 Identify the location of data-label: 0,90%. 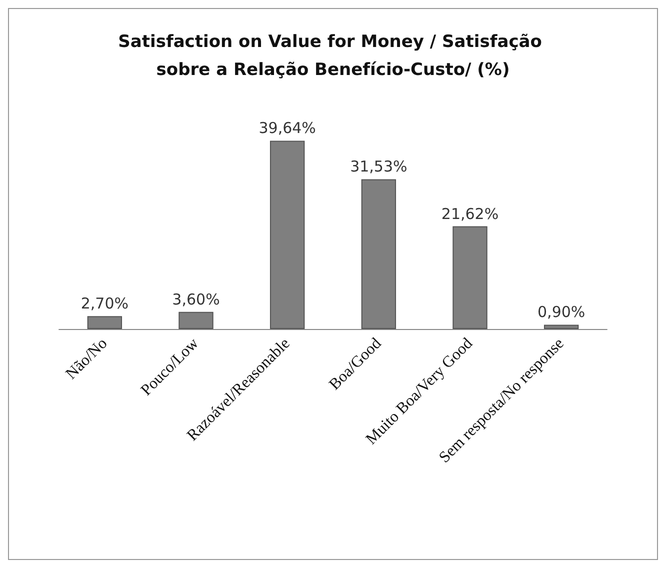
(562, 312).